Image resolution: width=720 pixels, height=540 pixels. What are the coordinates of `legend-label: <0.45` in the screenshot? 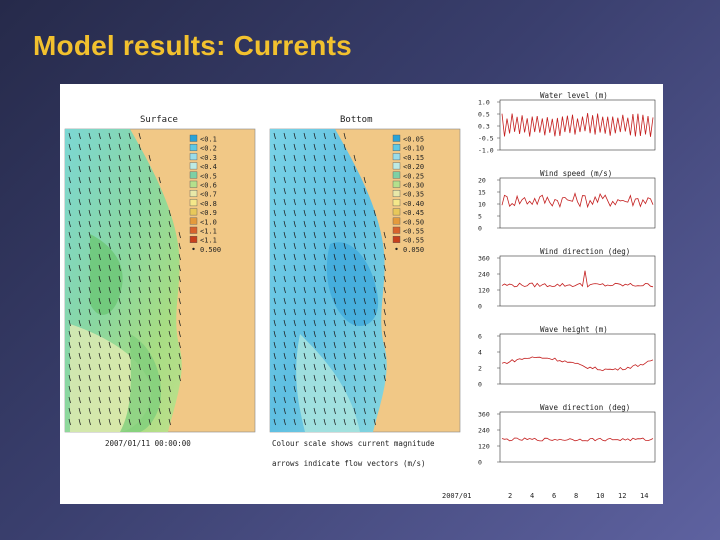 It's located at (413, 213).